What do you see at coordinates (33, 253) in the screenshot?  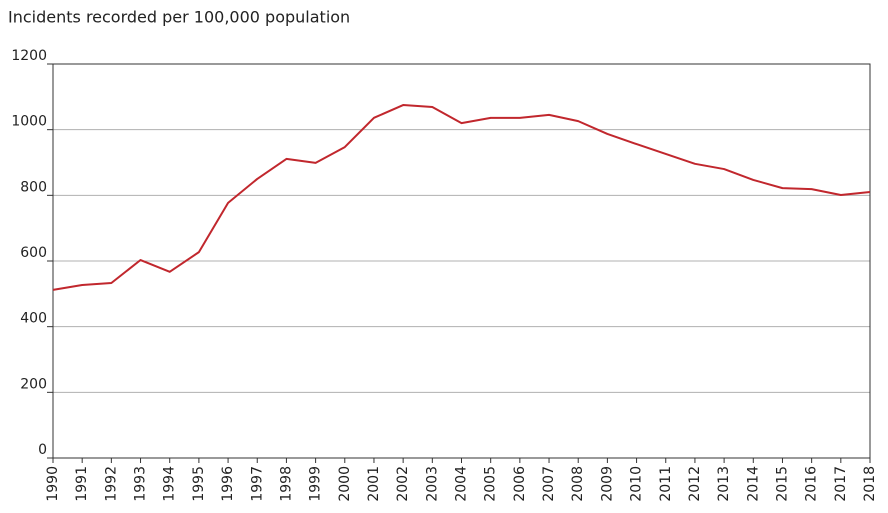 I see `y-tick-label: 600` at bounding box center [33, 253].